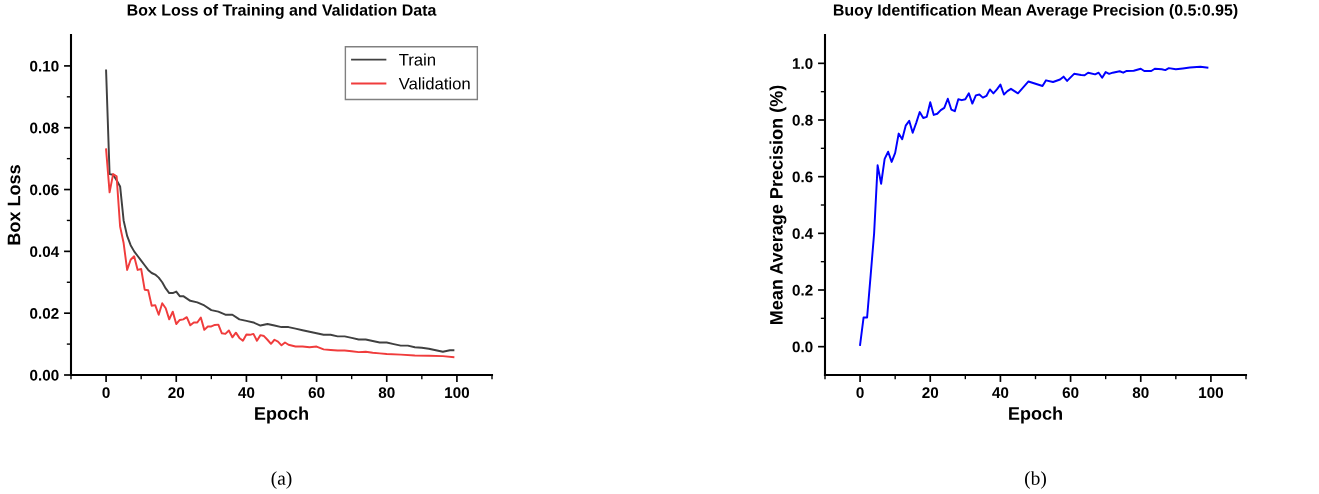 This screenshot has width=1319, height=494. Describe the element at coordinates (778, 205) in the screenshot. I see `y-axis-title: Mean Average Precision (%)` at that location.